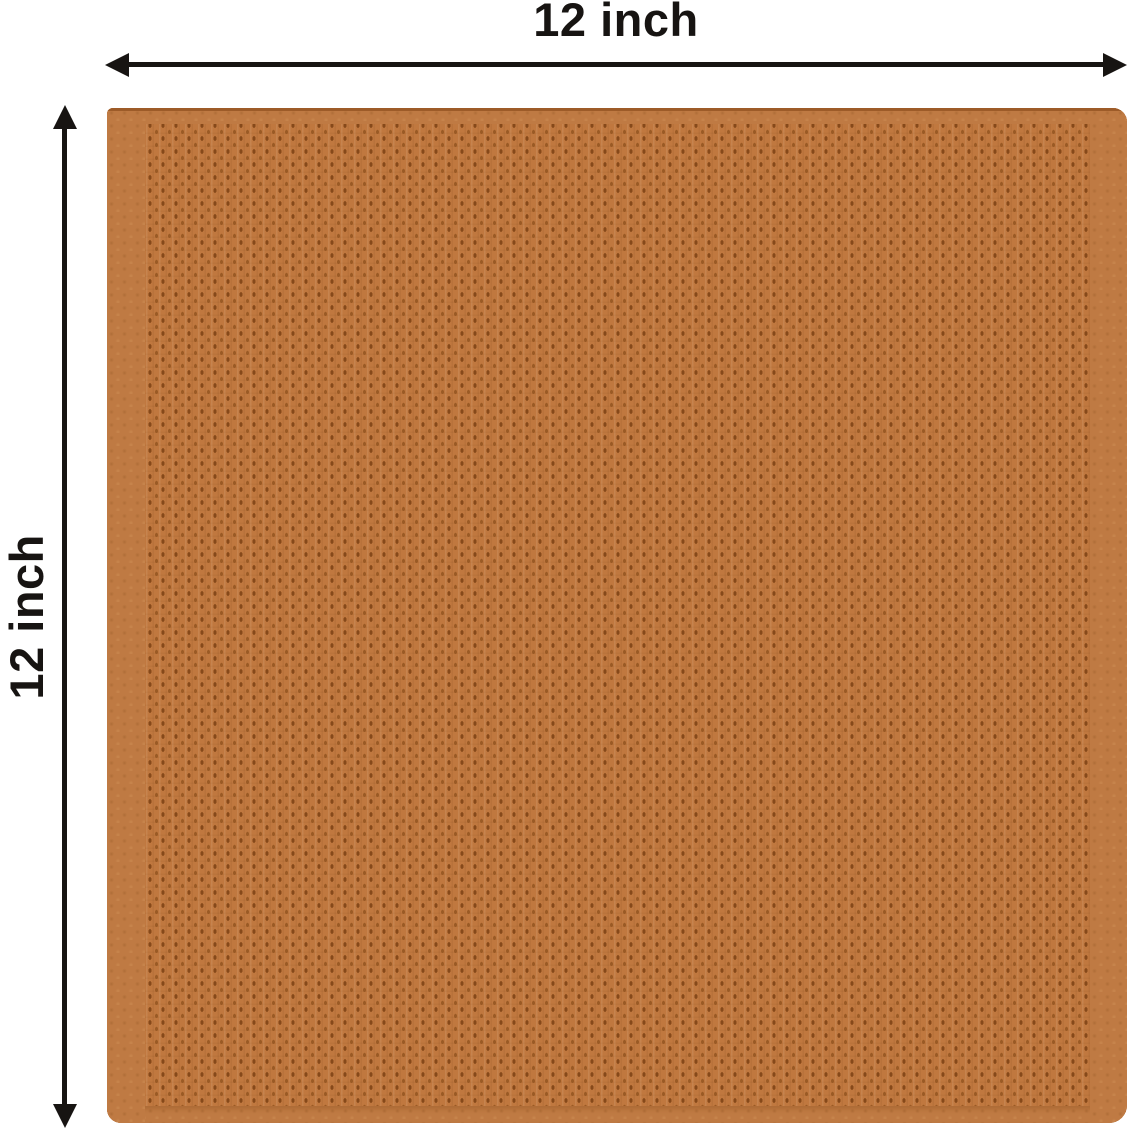 The height and width of the screenshot is (1133, 1136). I want to click on towel-hem-right, so click(1108, 615).